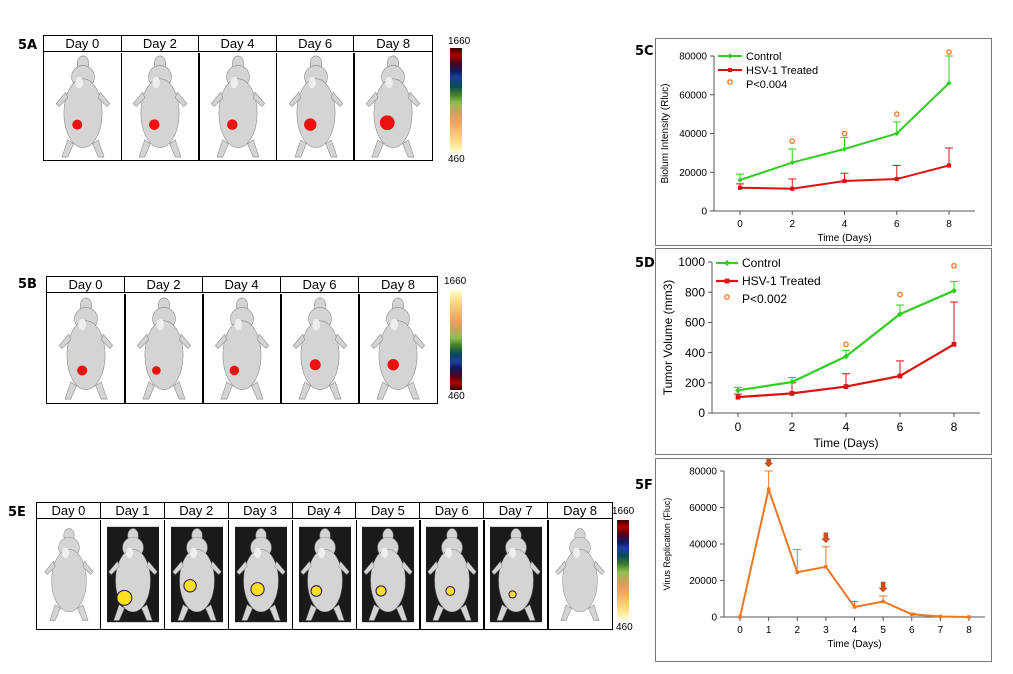 Image resolution: width=1013 pixels, height=674 pixels. Describe the element at coordinates (691, 262) in the screenshot. I see `y-tick-label: 1000` at that location.